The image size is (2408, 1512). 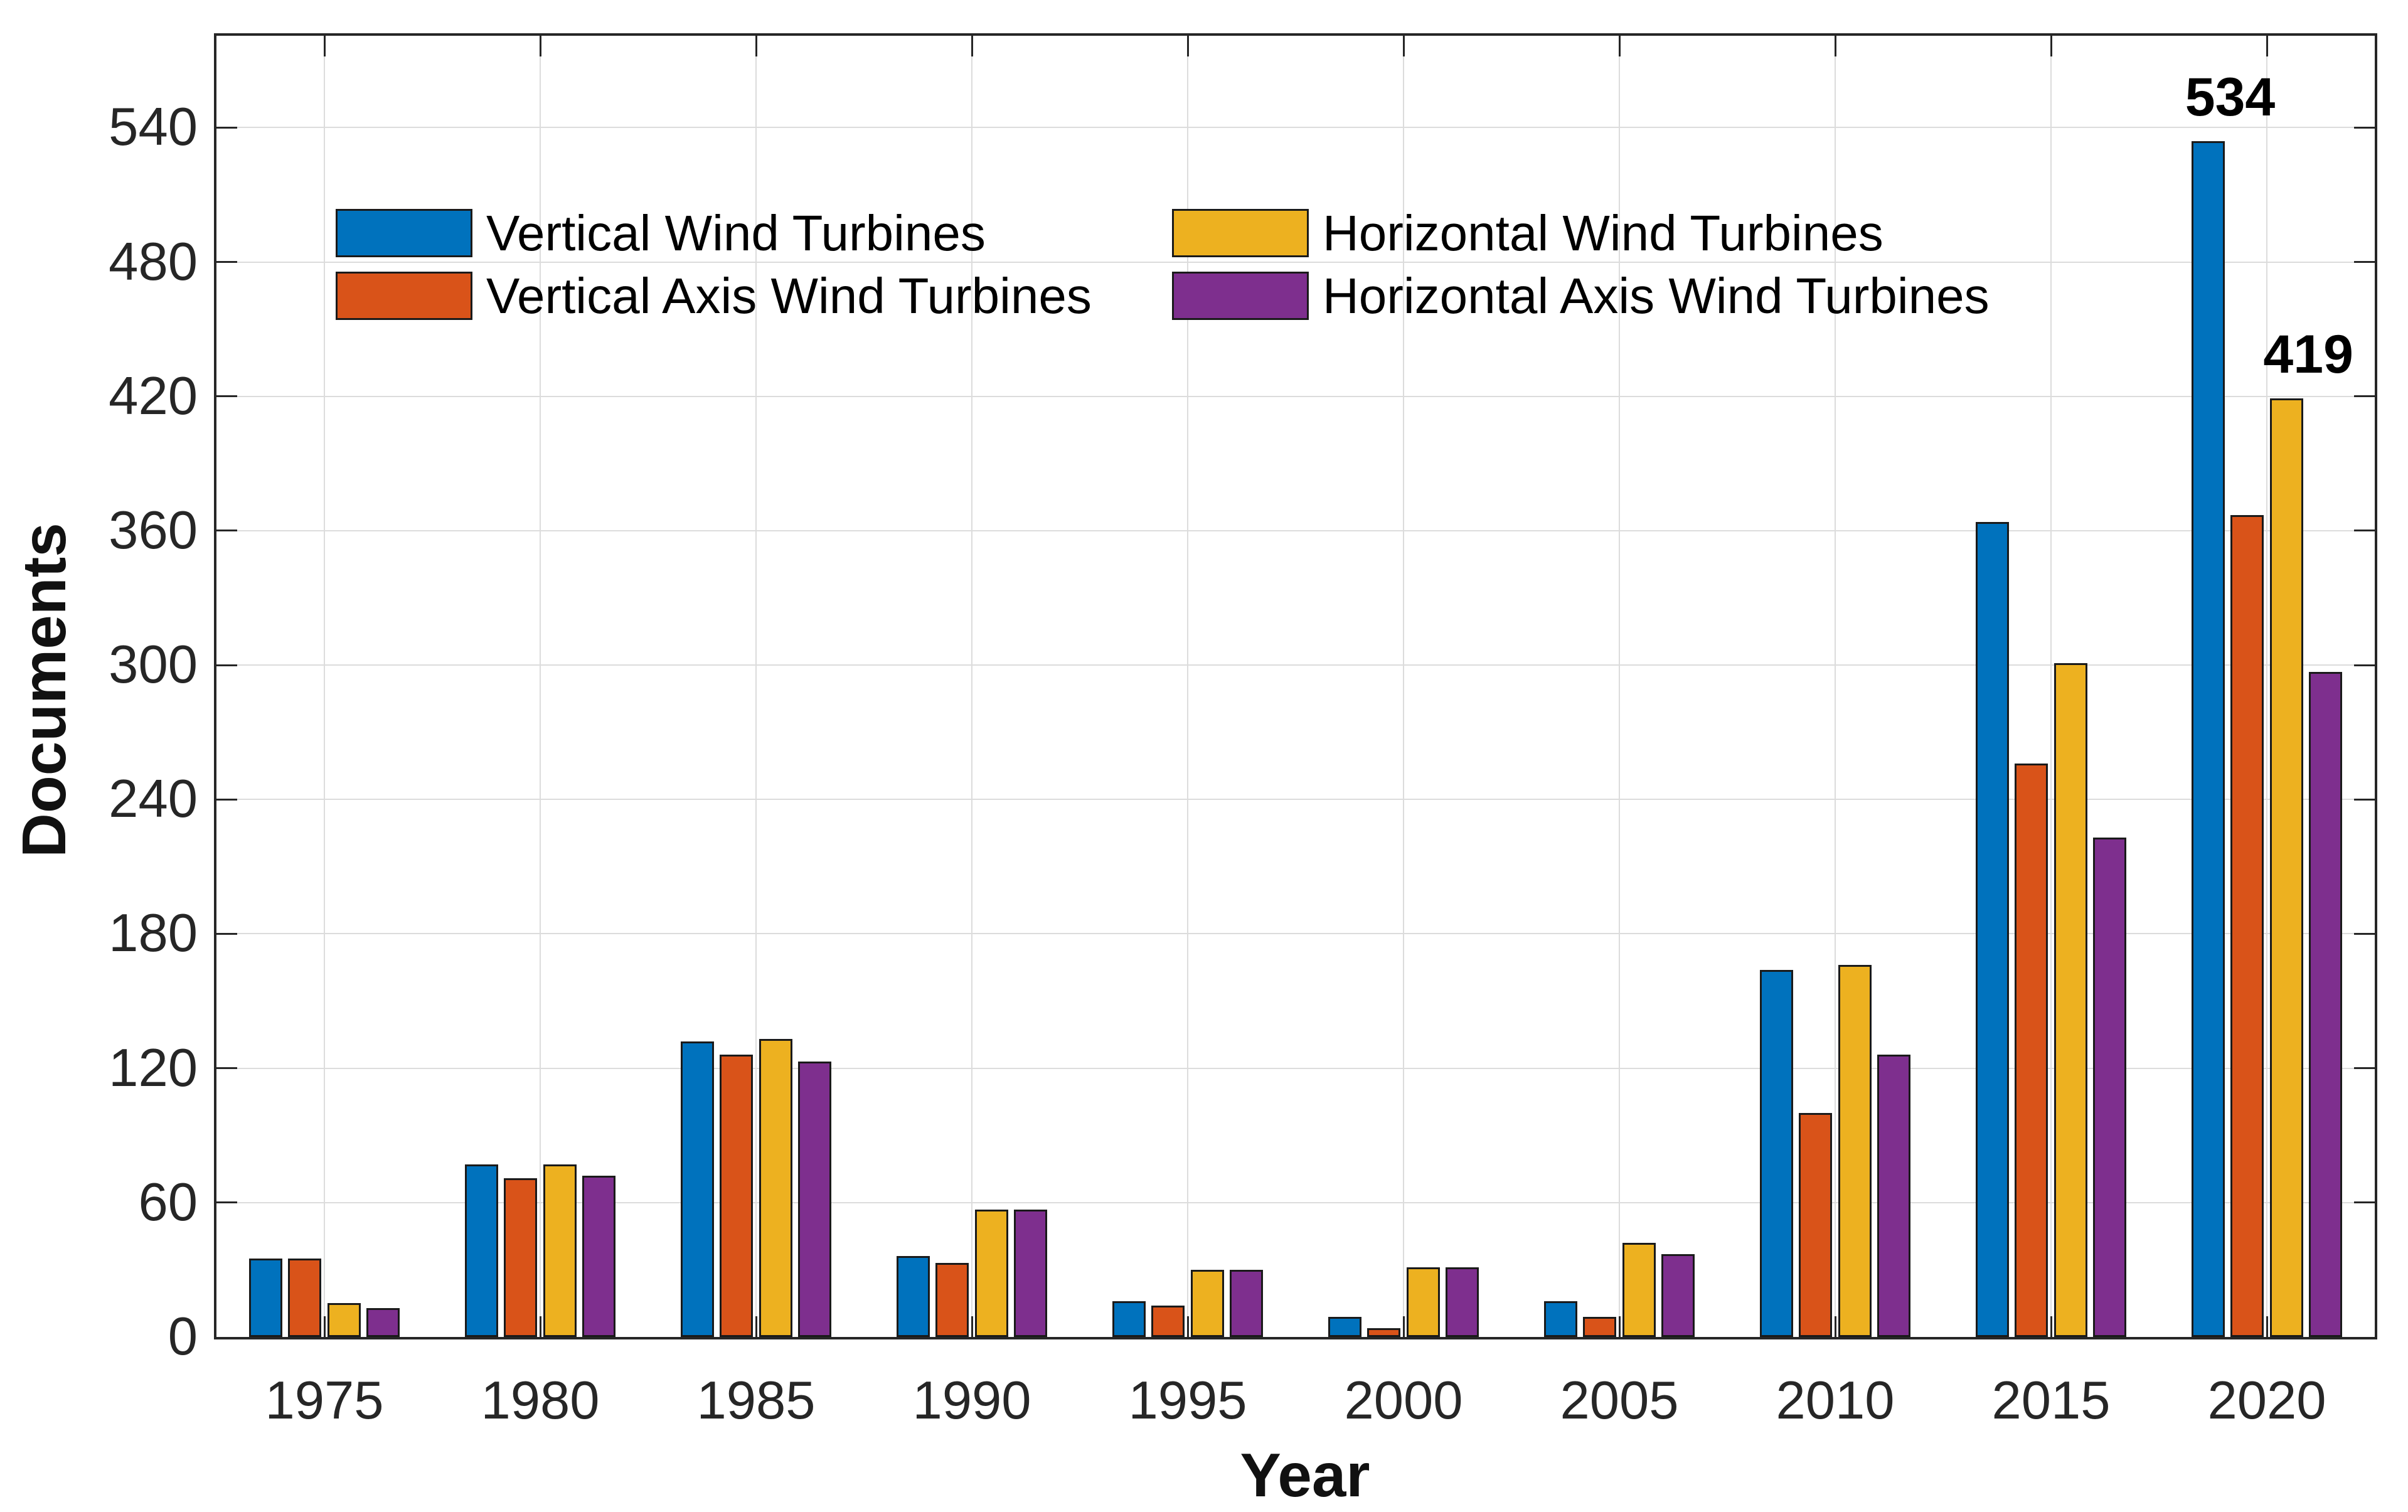 I want to click on x-tick-label: 2010, so click(x=1835, y=1400).